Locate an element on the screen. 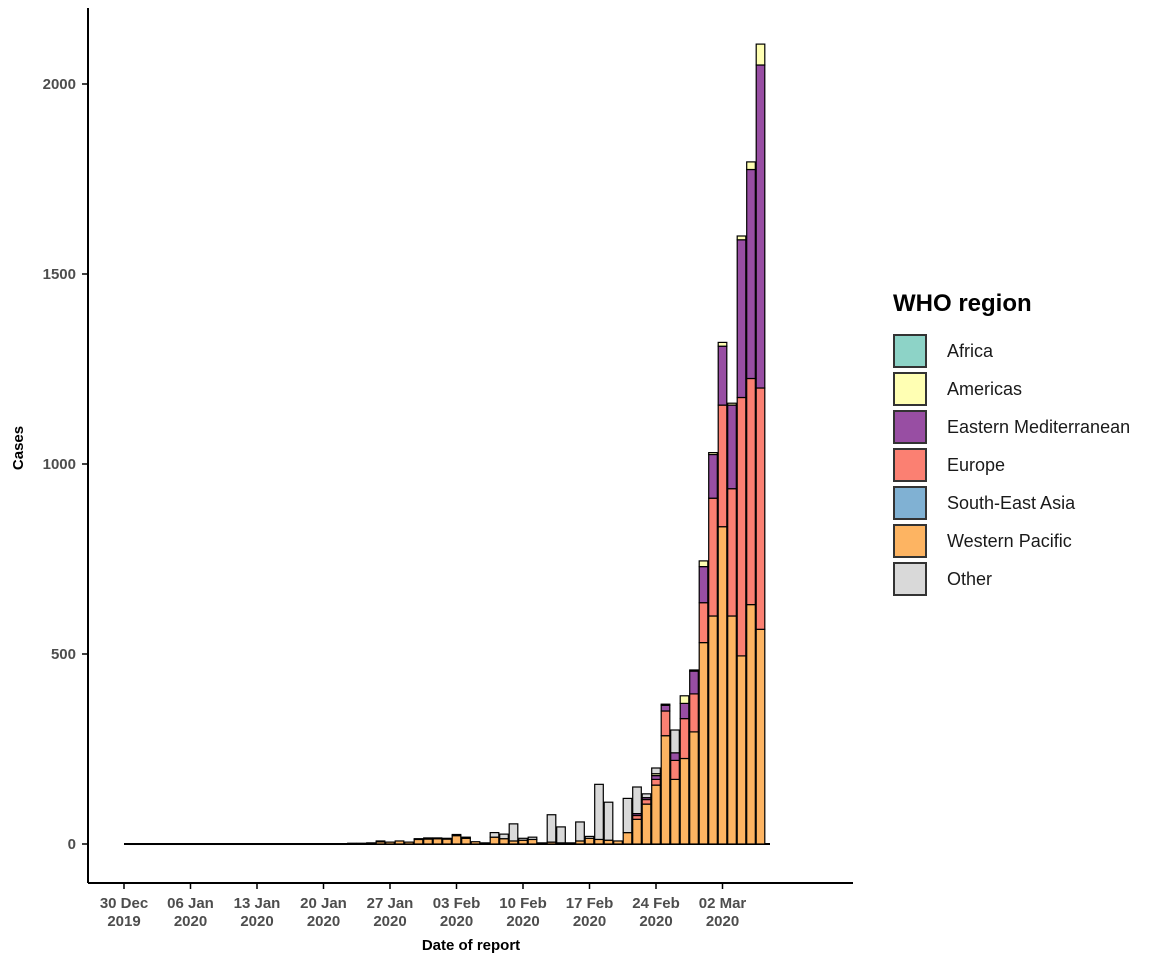  x-tick-label: 06 Jan 2020 is located at coordinates (190, 912).